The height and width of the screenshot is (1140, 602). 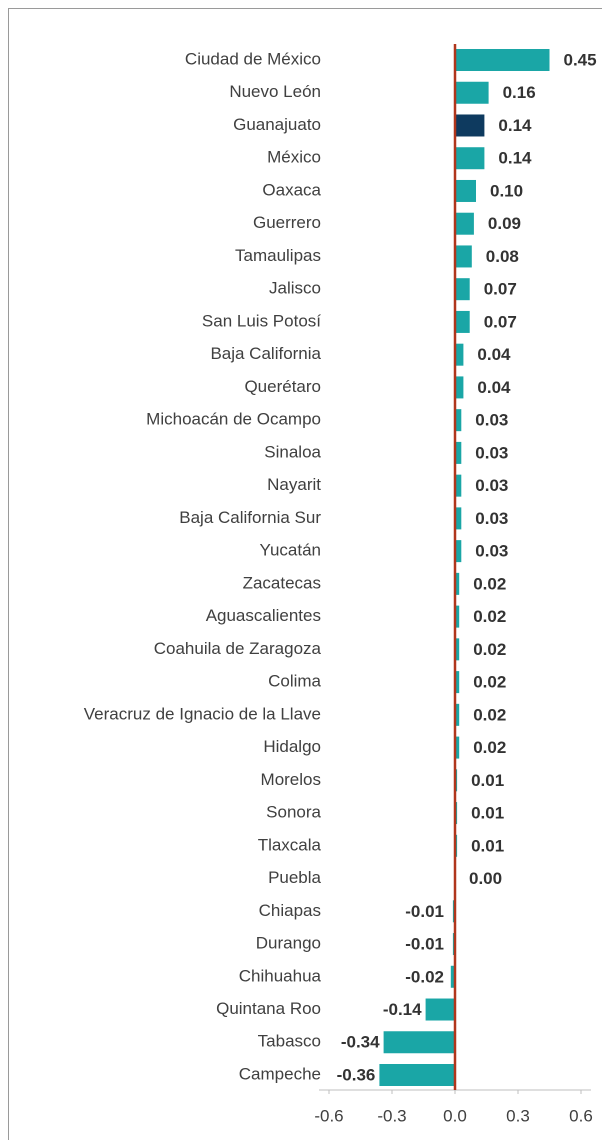 What do you see at coordinates (581, 1115) in the screenshot?
I see `x-tick-label: 0.6` at bounding box center [581, 1115].